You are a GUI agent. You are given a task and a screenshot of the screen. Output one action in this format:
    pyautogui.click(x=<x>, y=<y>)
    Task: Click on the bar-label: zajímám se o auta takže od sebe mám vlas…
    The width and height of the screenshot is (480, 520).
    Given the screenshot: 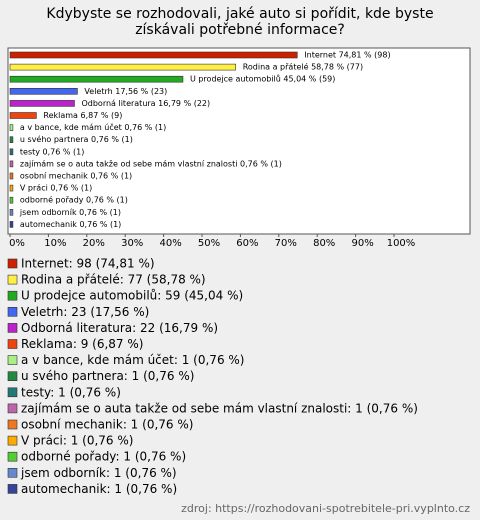 What is the action you would take?
    pyautogui.click(x=151, y=163)
    